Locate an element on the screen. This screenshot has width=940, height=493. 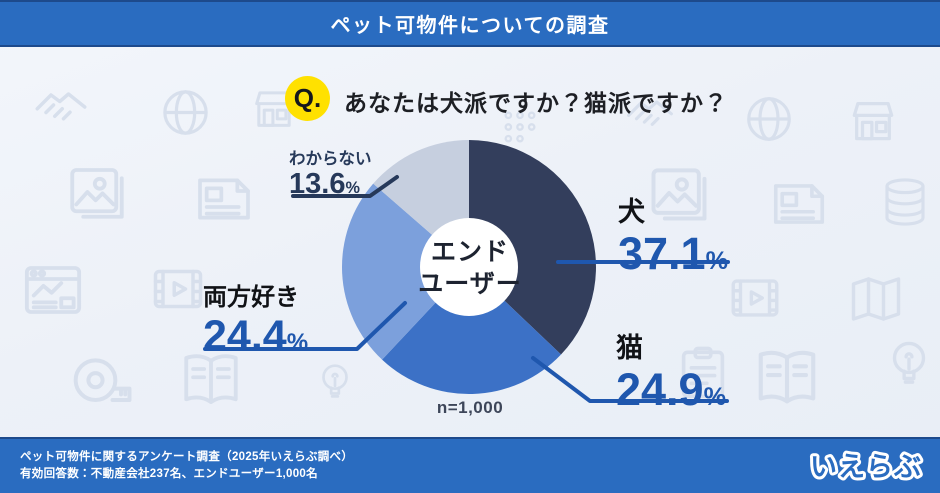
callout-both-value: 24.4% is located at coordinates (256, 336).